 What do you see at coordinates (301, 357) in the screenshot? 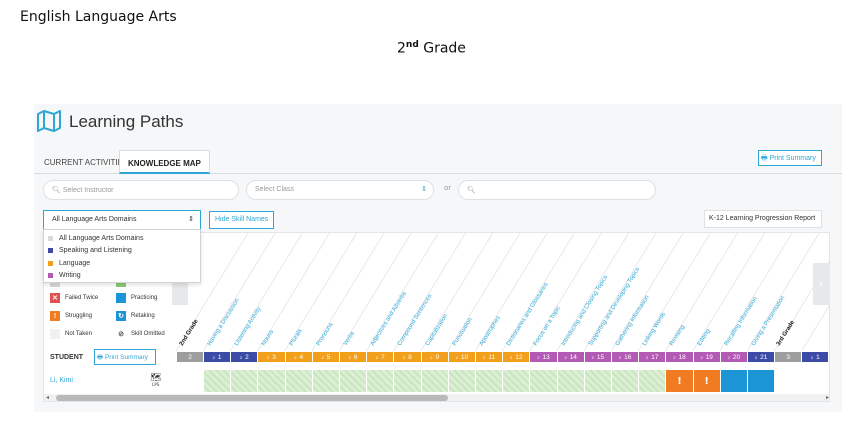
I see `skill-number: 4` at bounding box center [301, 357].